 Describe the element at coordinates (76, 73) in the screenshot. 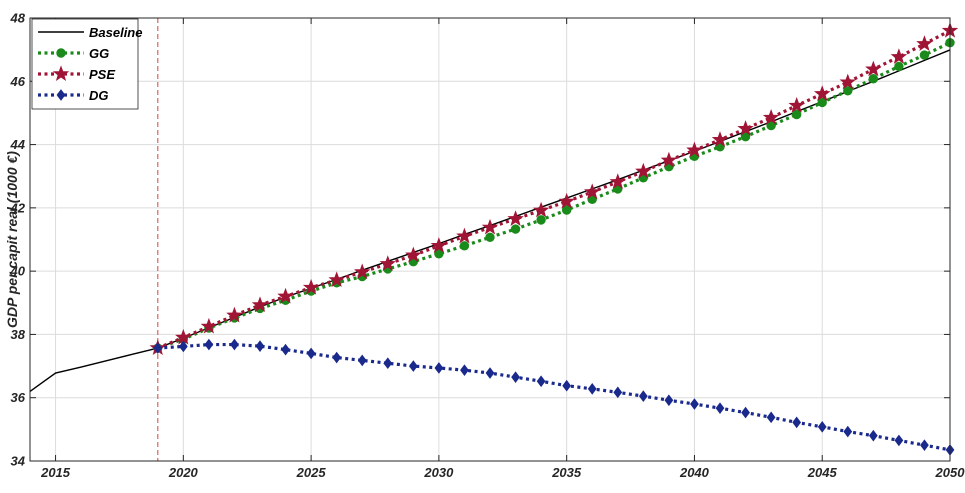

I see `legend-item-pse: PSE` at that location.